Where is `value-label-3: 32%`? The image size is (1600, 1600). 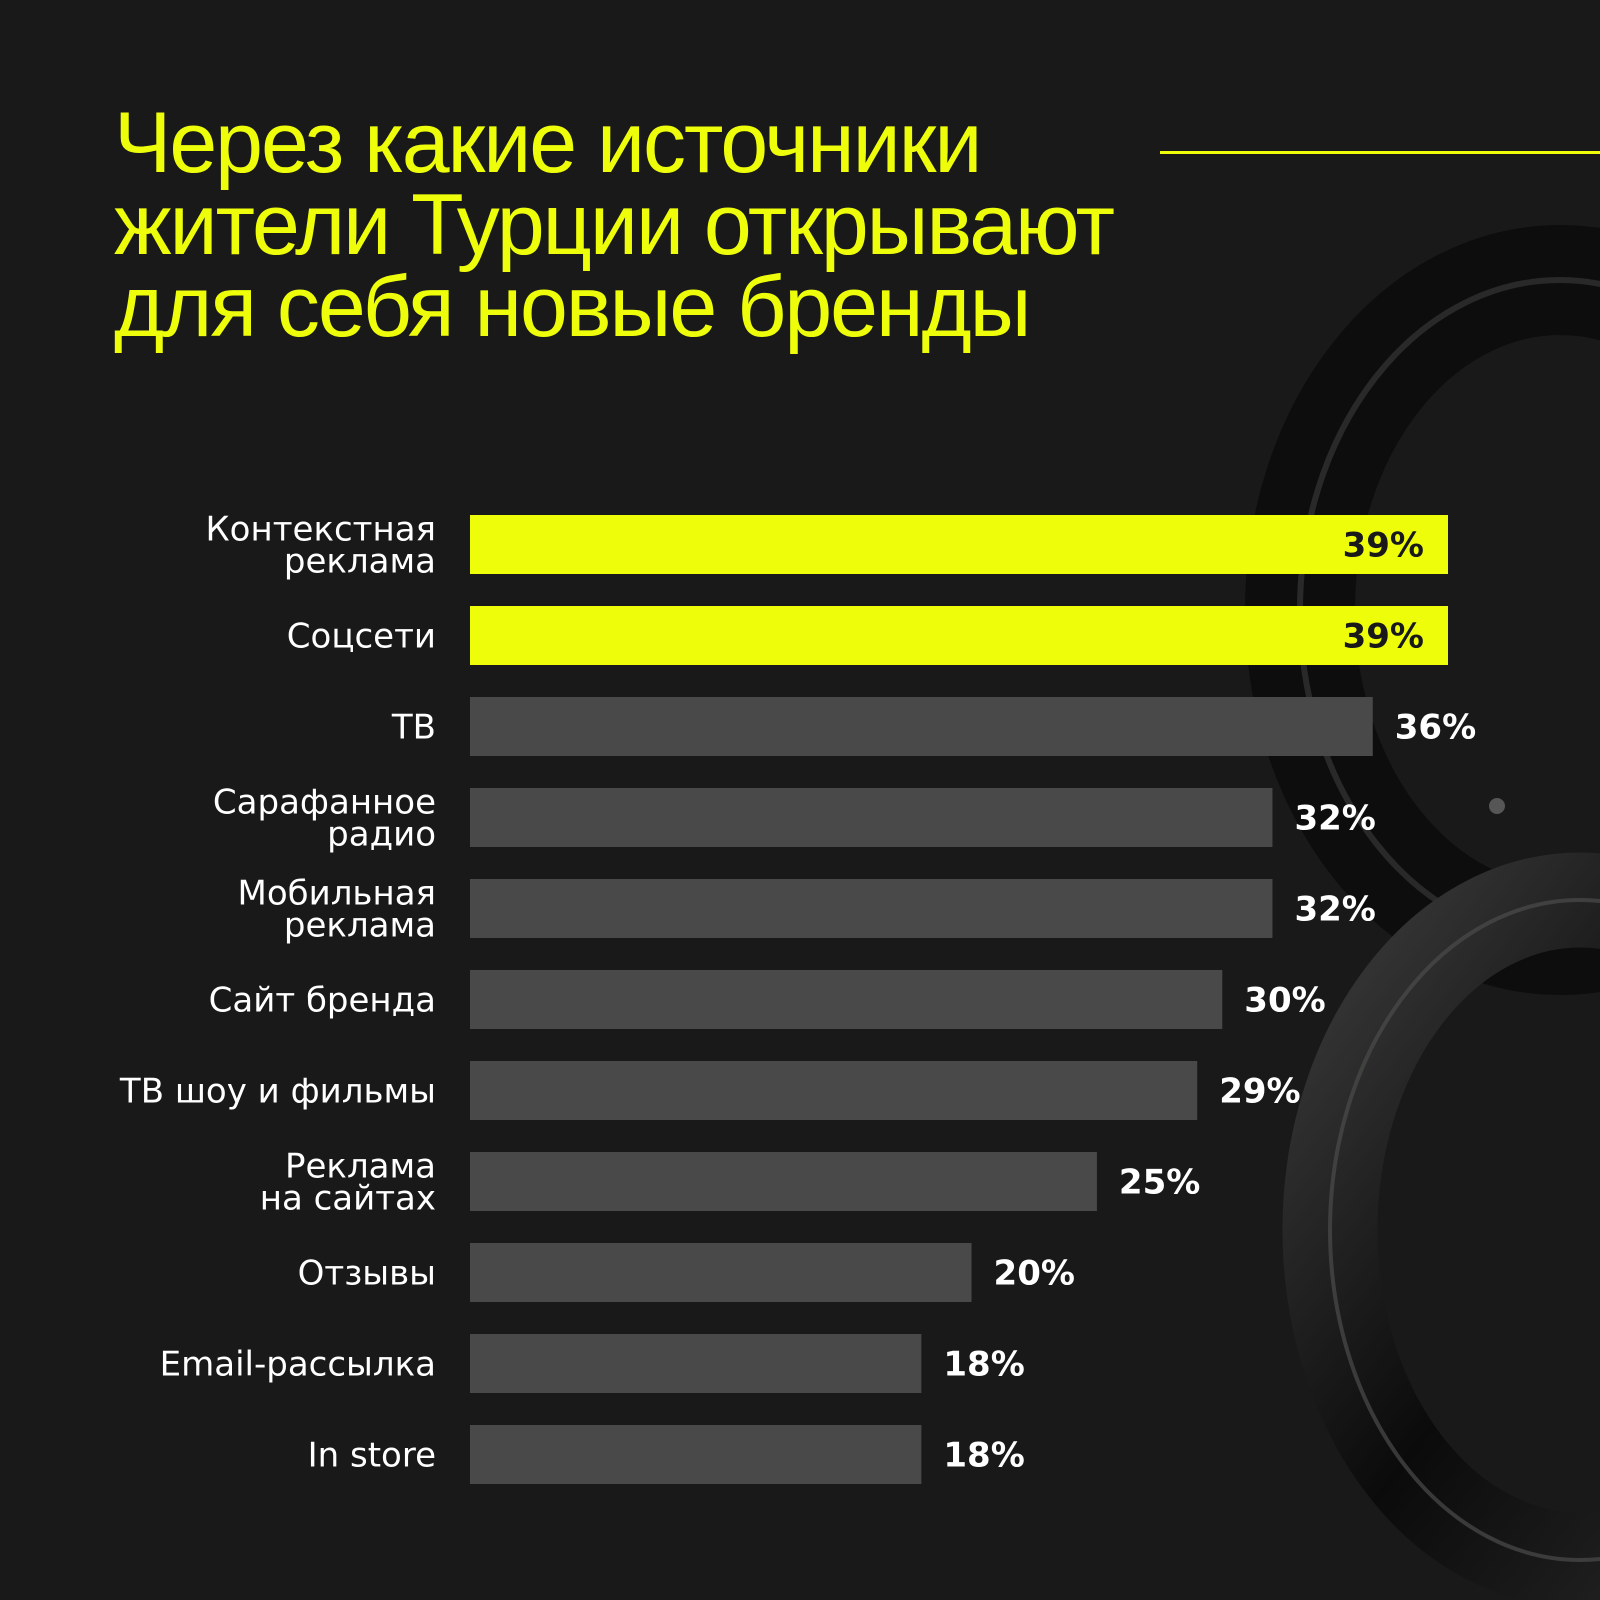 value-label-3: 32% is located at coordinates (1334, 819).